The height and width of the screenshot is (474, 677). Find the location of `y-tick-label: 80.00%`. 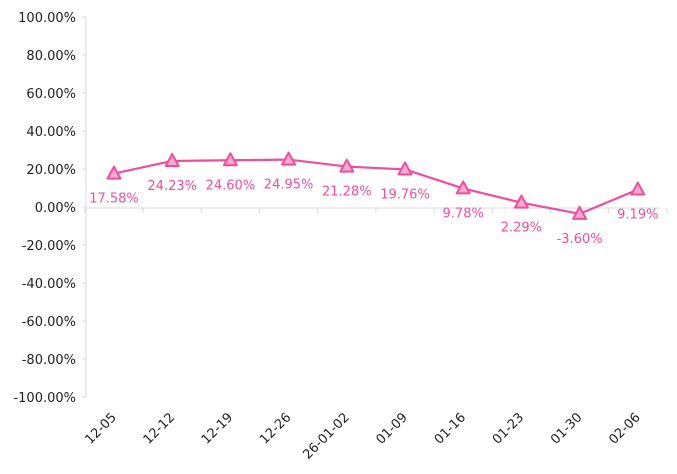

y-tick-label: 80.00% is located at coordinates (51, 56).